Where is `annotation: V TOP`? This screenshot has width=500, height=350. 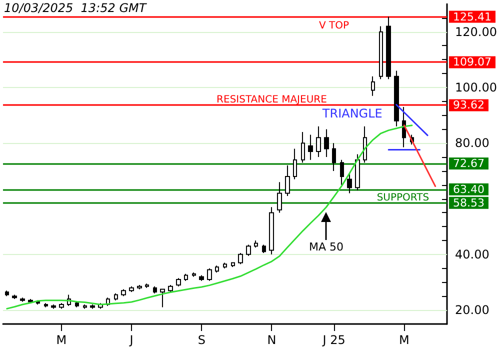 annotation: V TOP is located at coordinates (334, 26).